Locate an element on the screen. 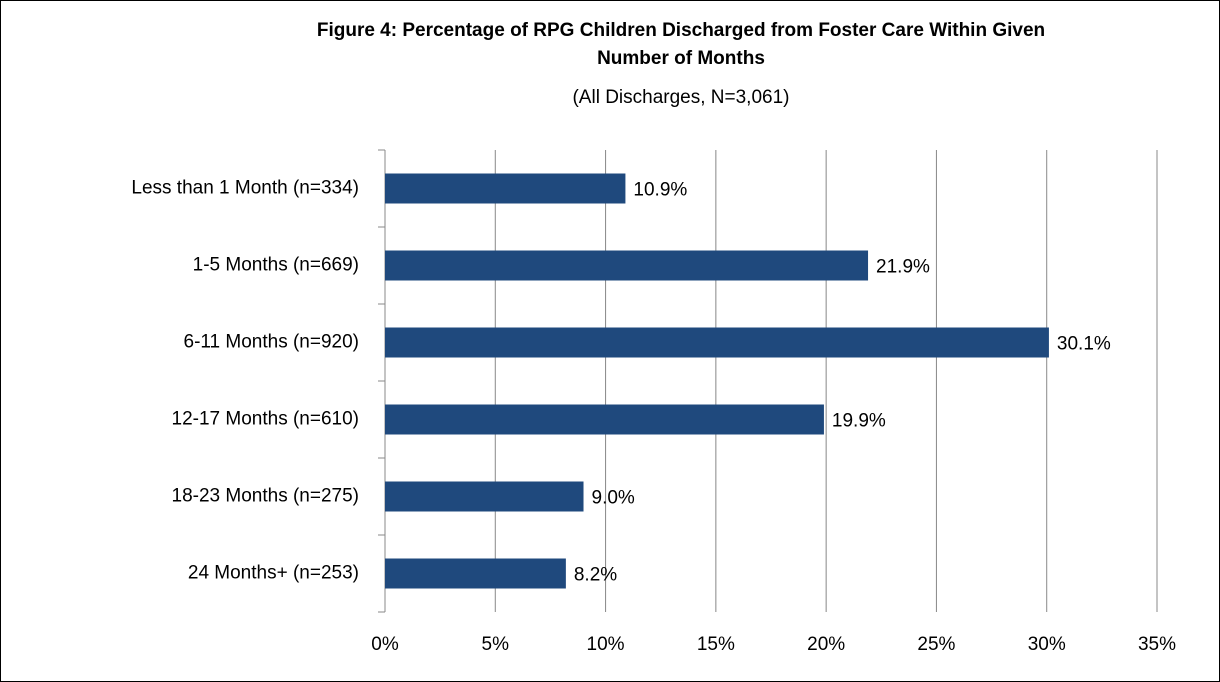 This screenshot has width=1220, height=682. x-tick-label: 0% is located at coordinates (385, 644).